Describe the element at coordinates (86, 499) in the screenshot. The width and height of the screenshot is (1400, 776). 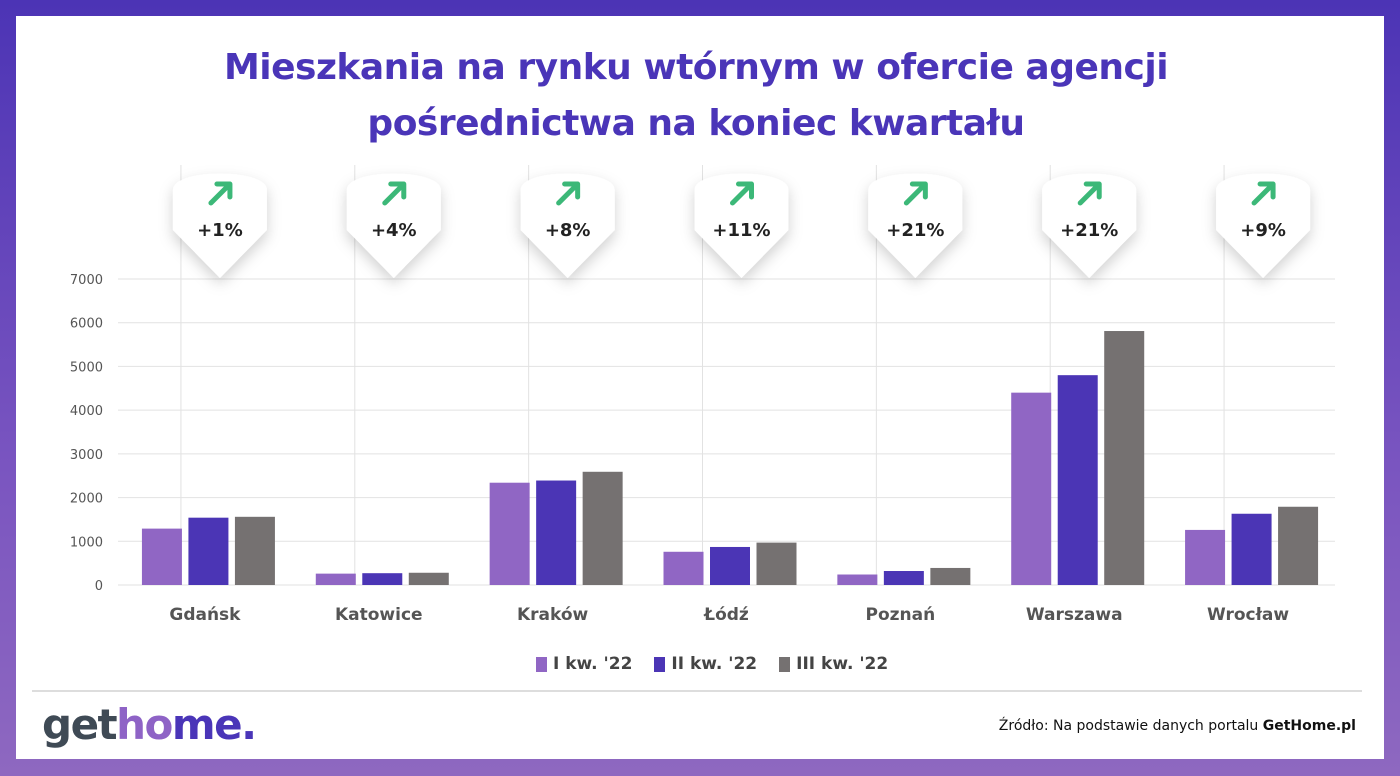
I see `y-tick-label: 2000` at that location.